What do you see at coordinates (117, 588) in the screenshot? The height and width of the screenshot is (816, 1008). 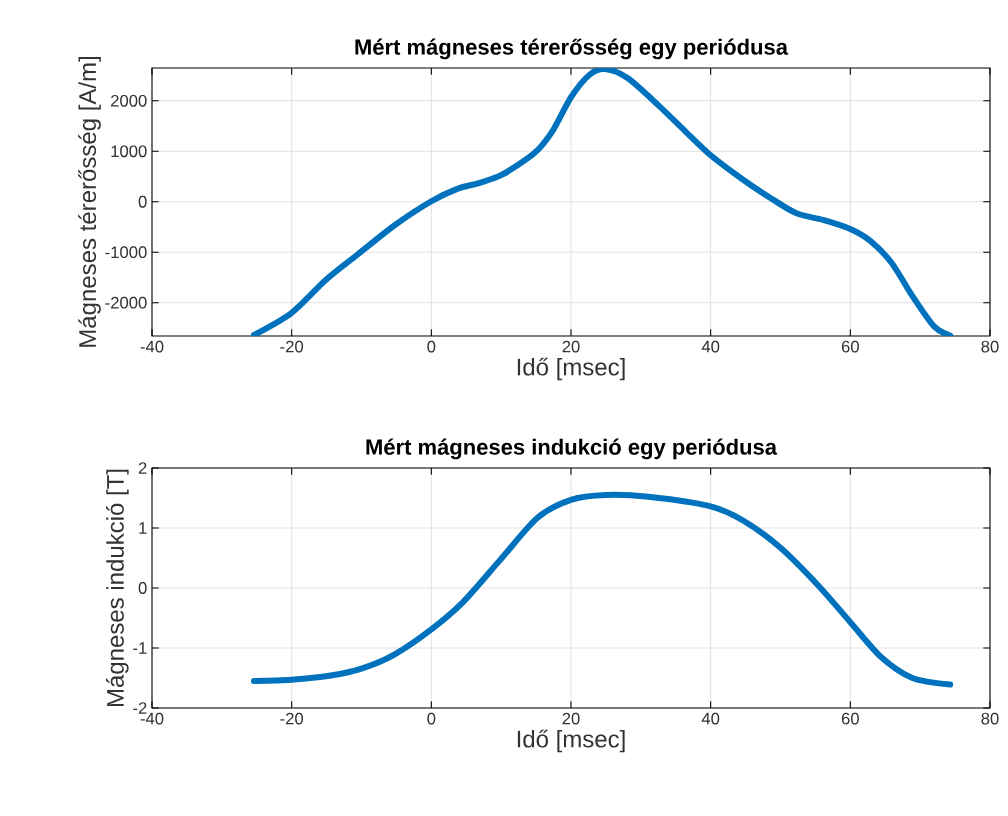 I see `y-axis-title: Mágneses indukció [T]` at bounding box center [117, 588].